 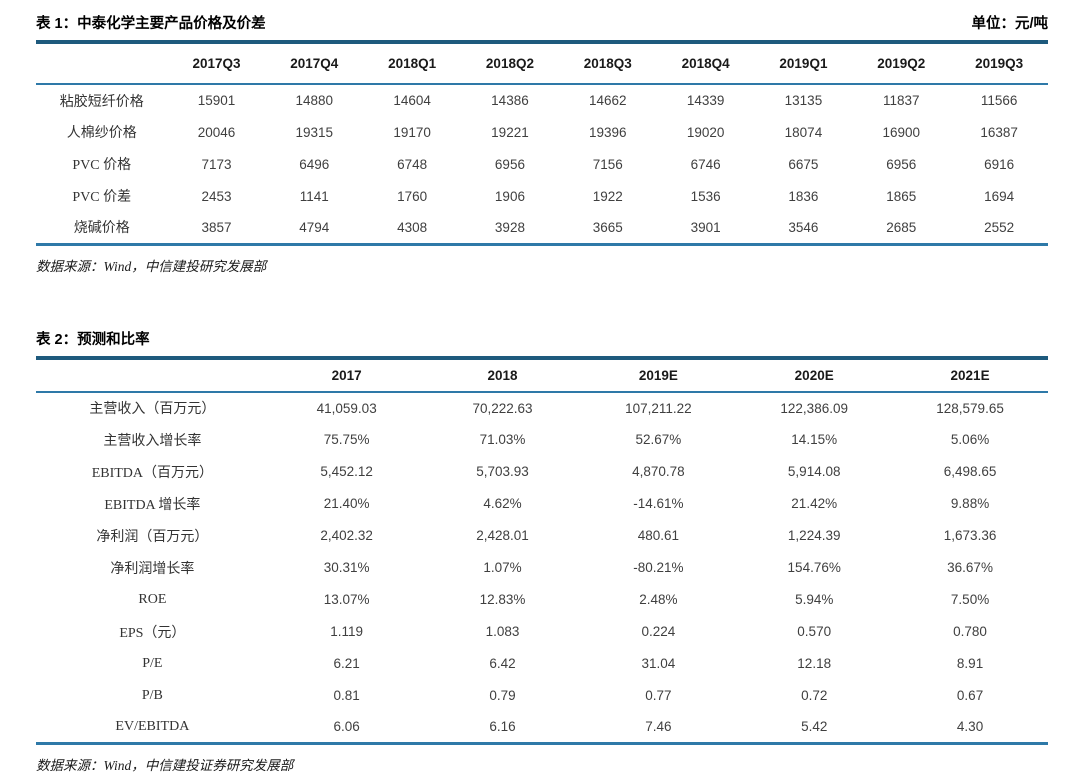 What do you see at coordinates (970, 695) in the screenshot?
I see `value-cell: 0.67` at bounding box center [970, 695].